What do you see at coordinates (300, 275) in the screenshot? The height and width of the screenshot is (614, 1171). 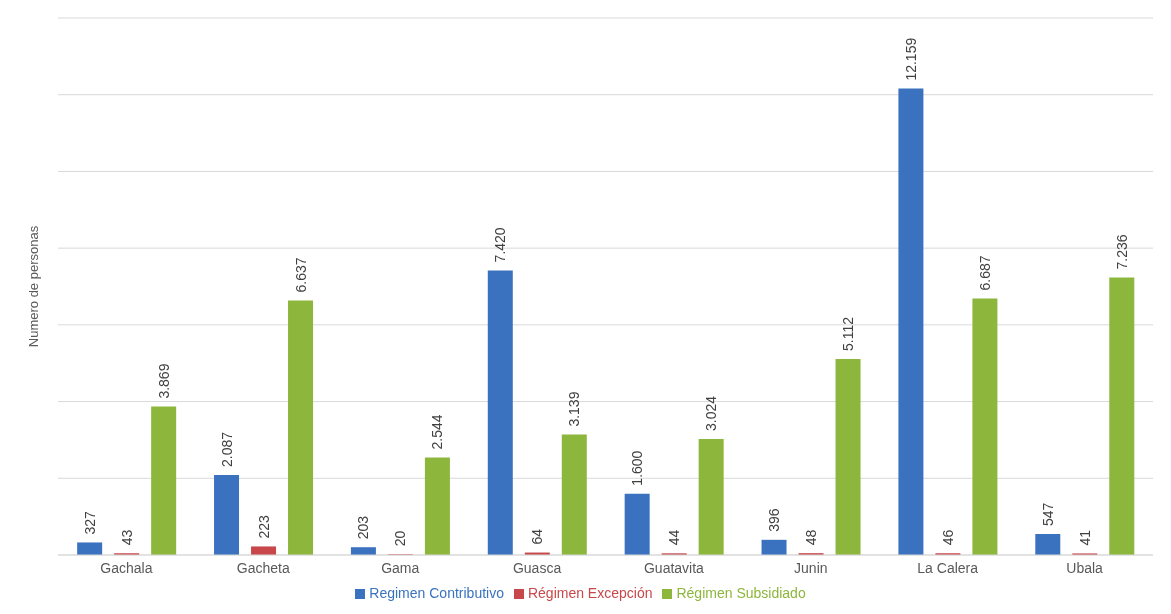 I see `data-label: 6.637` at bounding box center [300, 275].